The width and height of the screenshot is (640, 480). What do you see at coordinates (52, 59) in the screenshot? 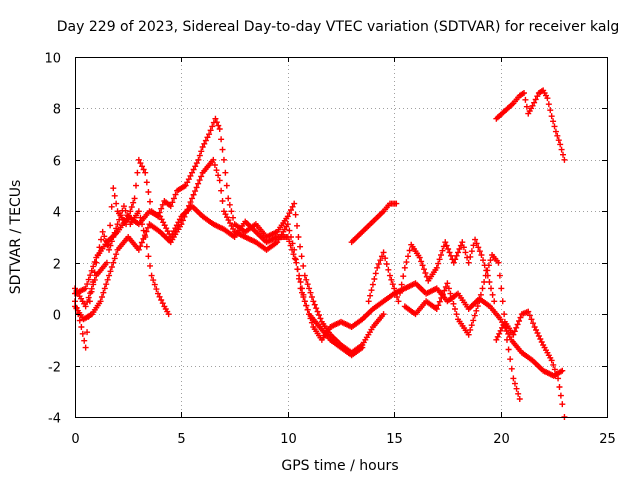
I see `y-tick-label: 10` at bounding box center [52, 59].